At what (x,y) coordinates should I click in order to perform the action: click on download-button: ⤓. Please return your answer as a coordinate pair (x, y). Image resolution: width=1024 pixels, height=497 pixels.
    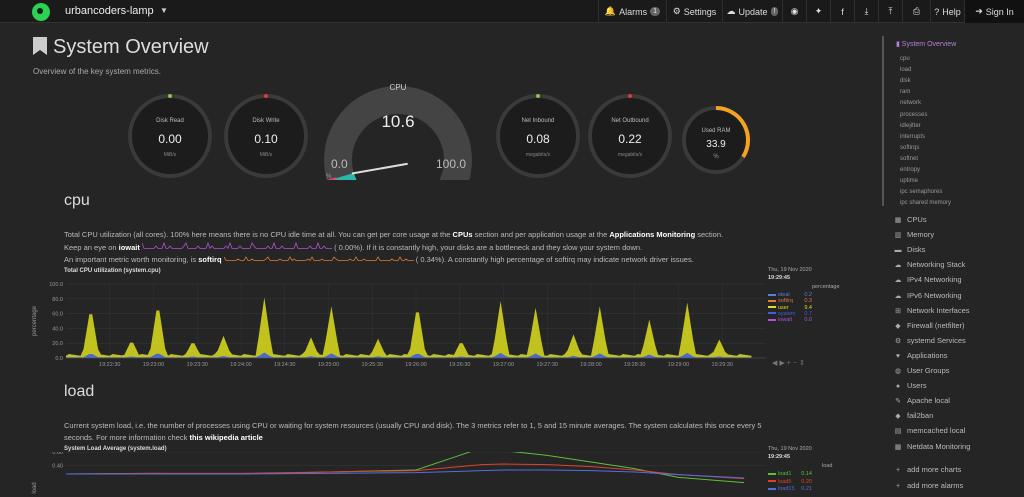
    Looking at the image, I should click on (866, 11).